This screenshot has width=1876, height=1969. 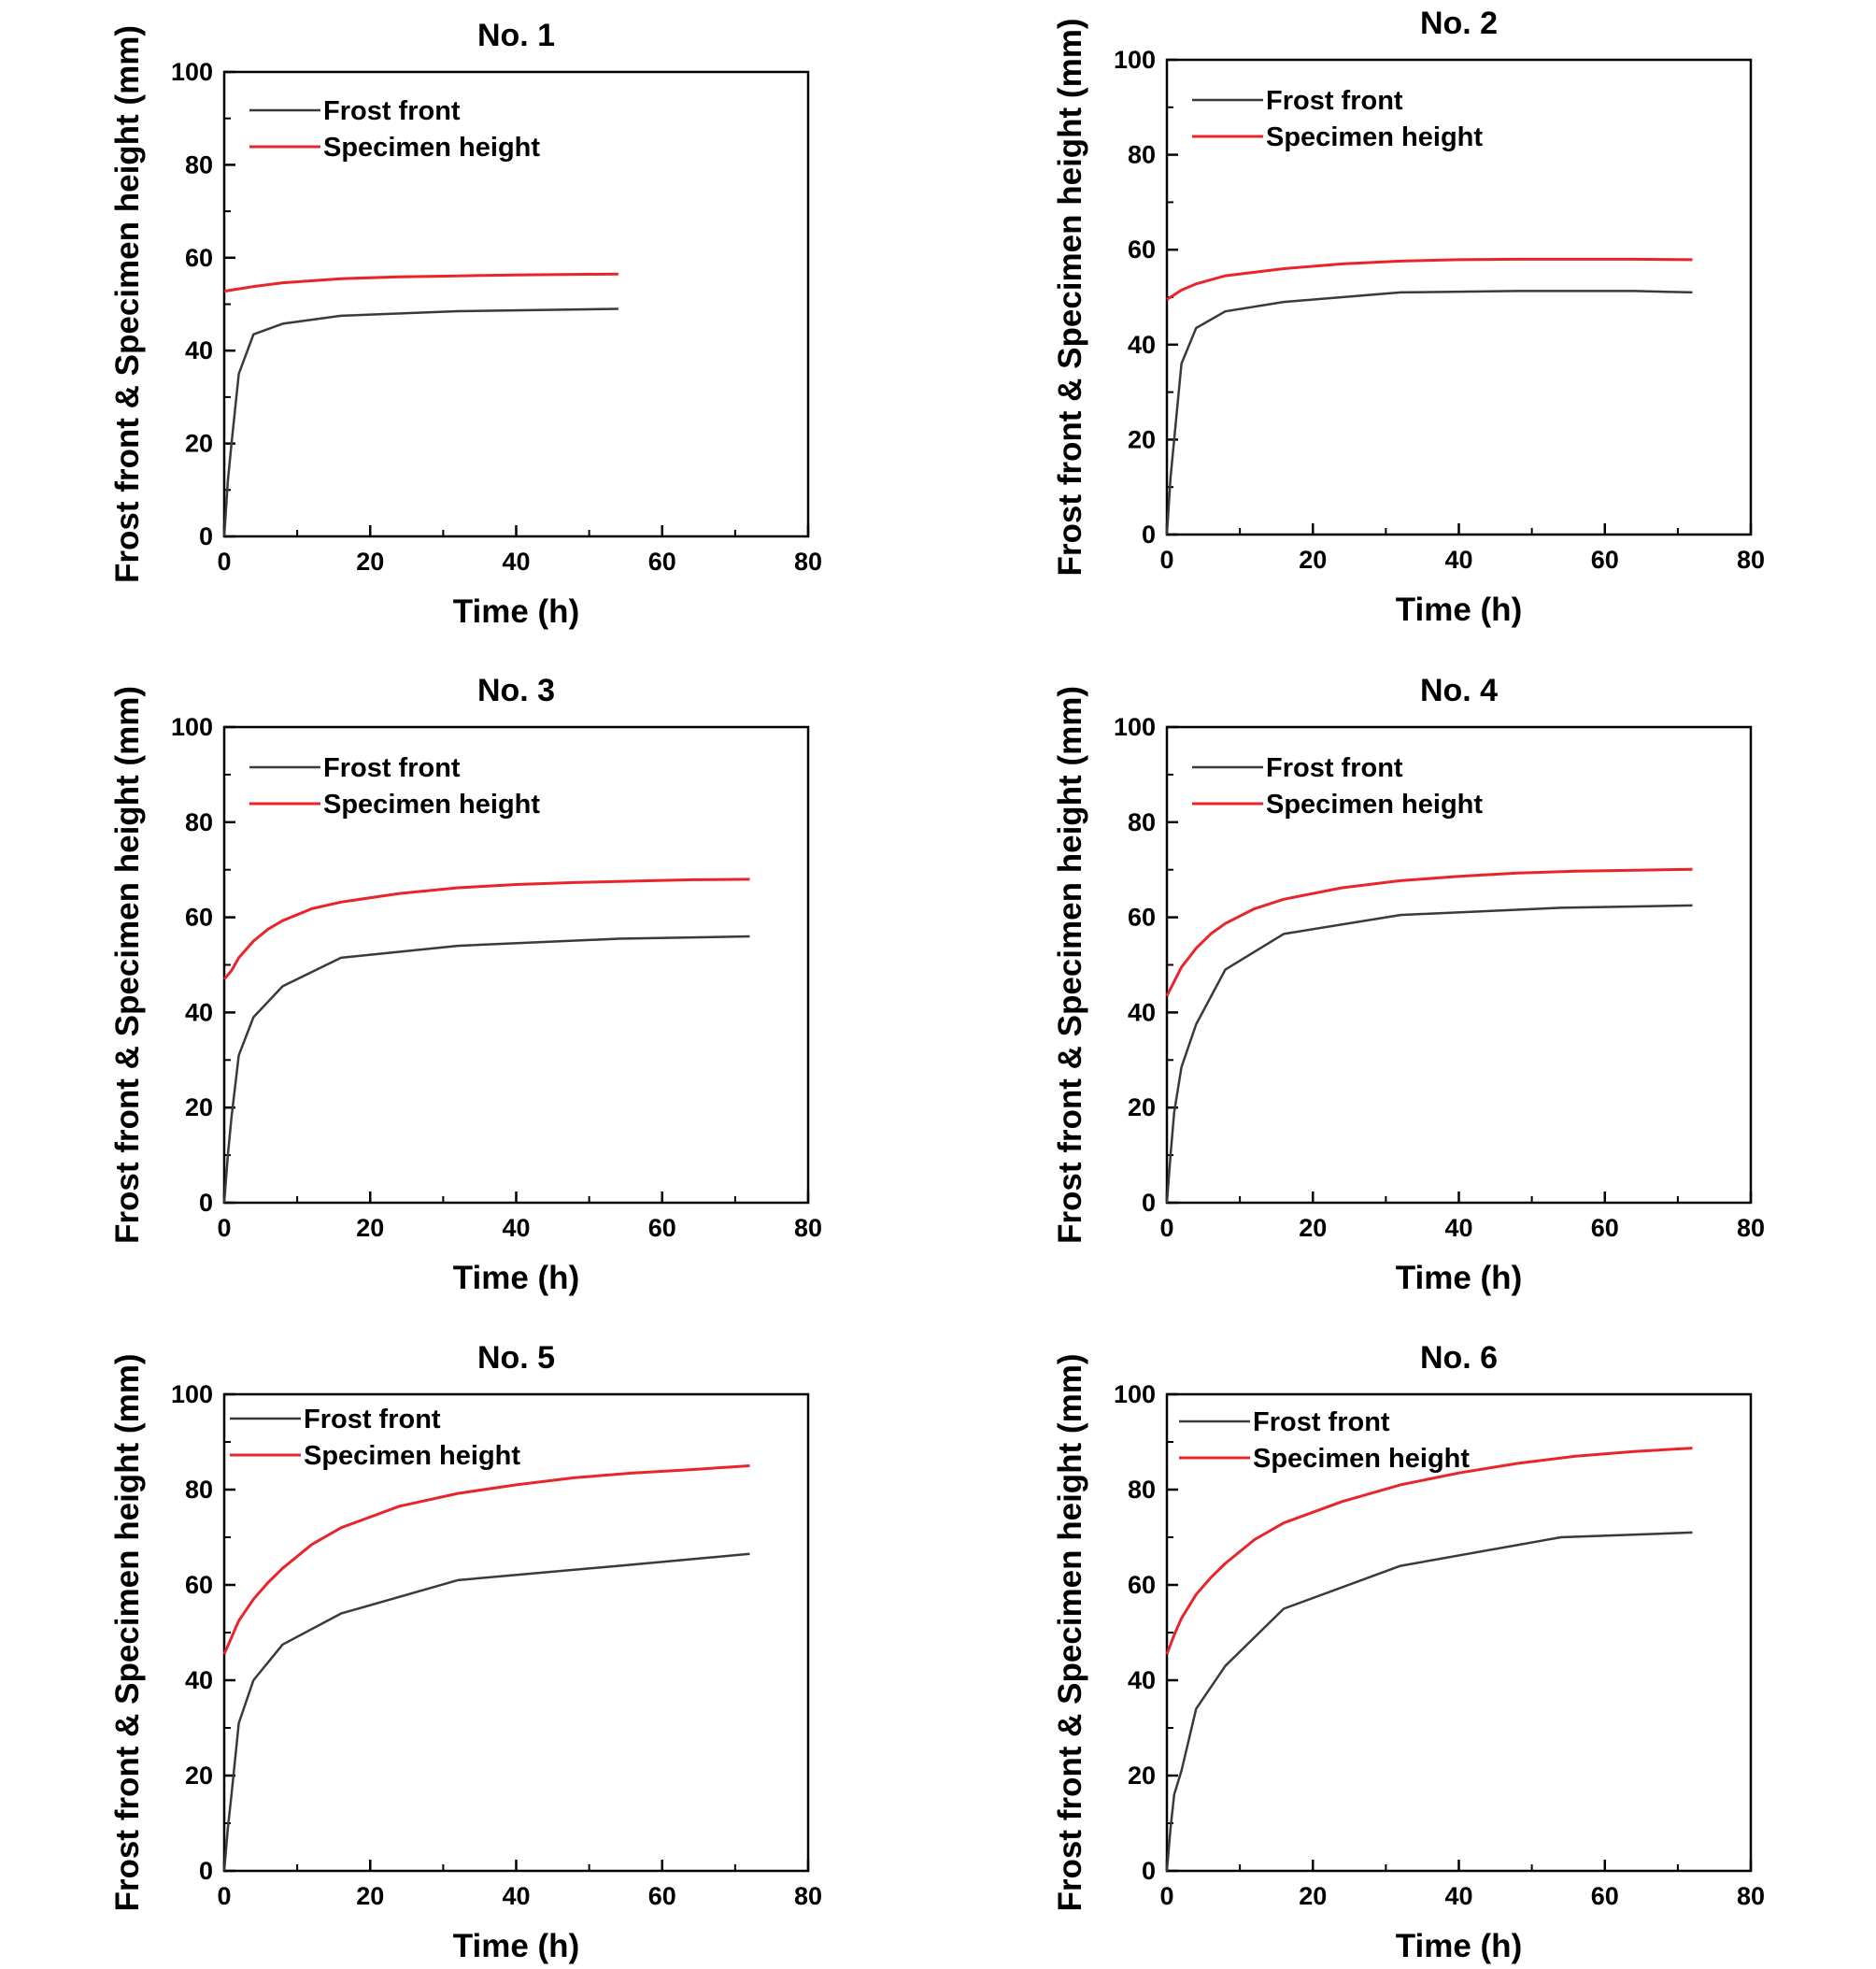 I want to click on chart-title: No. 4, so click(x=1459, y=690).